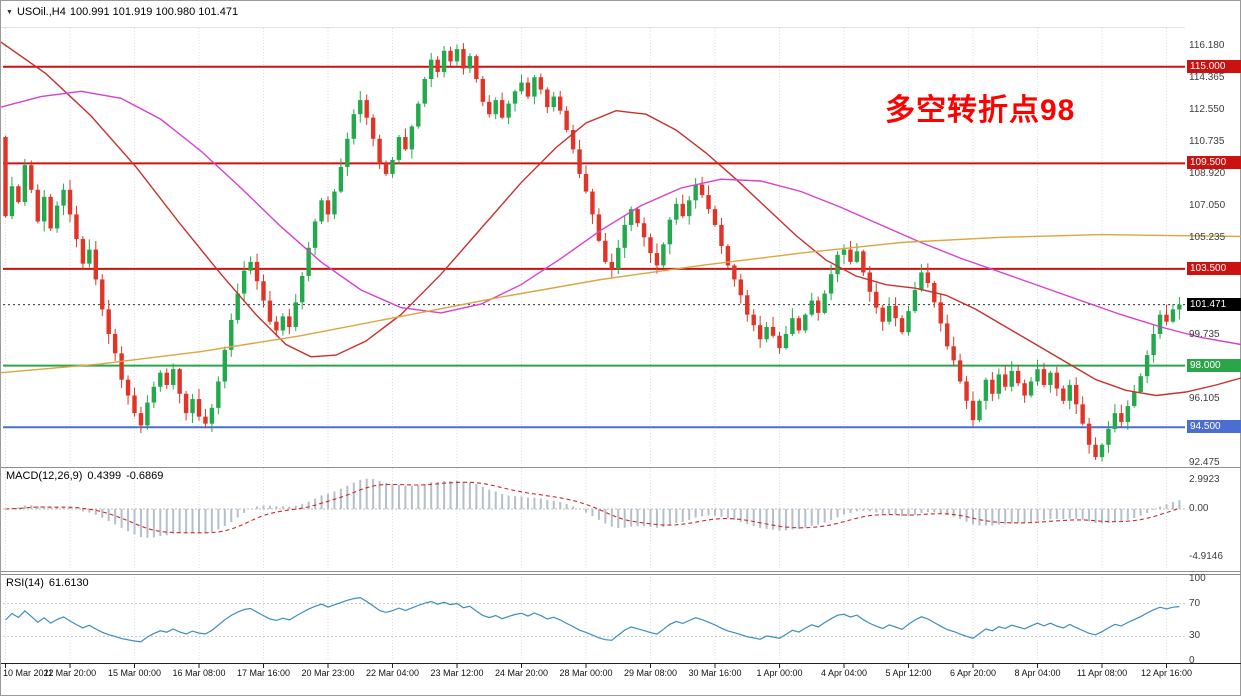 This screenshot has width=1241, height=696. I want to click on rsi-name: RSI(14), so click(25, 583).